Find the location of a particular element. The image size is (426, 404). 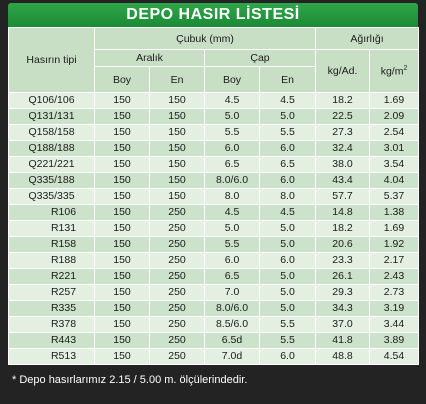

header-kg-m-label: kg/m is located at coordinates (392, 71).